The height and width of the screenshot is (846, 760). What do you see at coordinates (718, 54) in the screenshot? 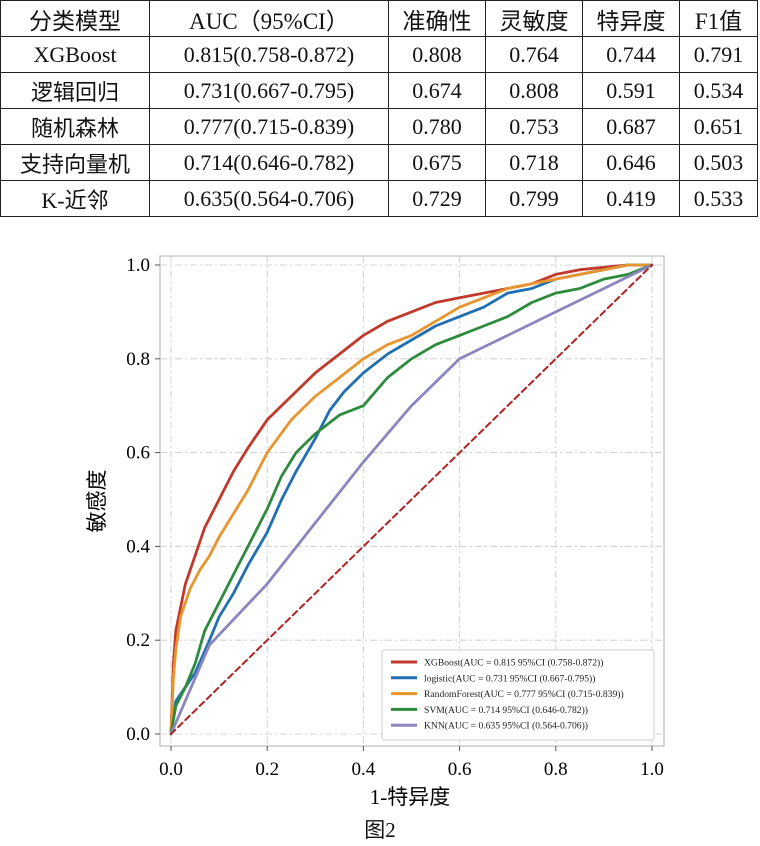
I see `cell-f1: 0.791` at bounding box center [718, 54].